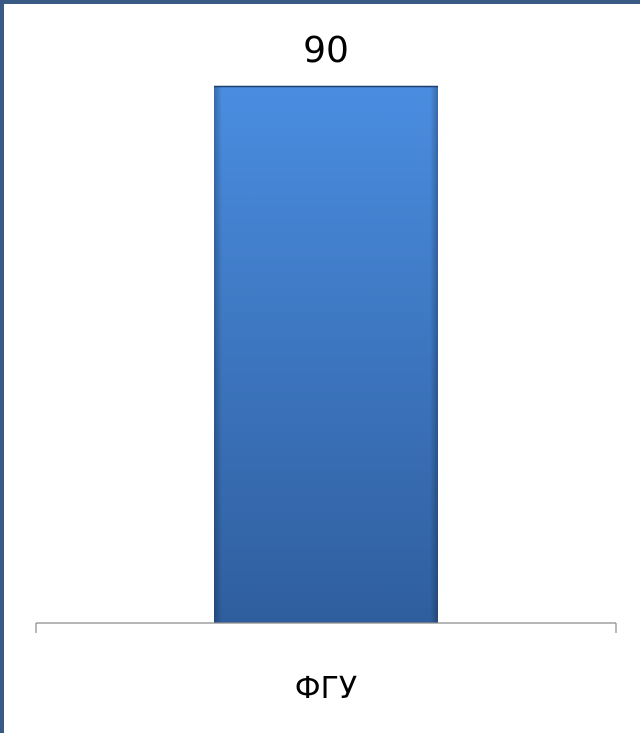 The width and height of the screenshot is (640, 738). What do you see at coordinates (326, 368) in the screenshot?
I see `chart-labels: 90 ФГУ` at bounding box center [326, 368].